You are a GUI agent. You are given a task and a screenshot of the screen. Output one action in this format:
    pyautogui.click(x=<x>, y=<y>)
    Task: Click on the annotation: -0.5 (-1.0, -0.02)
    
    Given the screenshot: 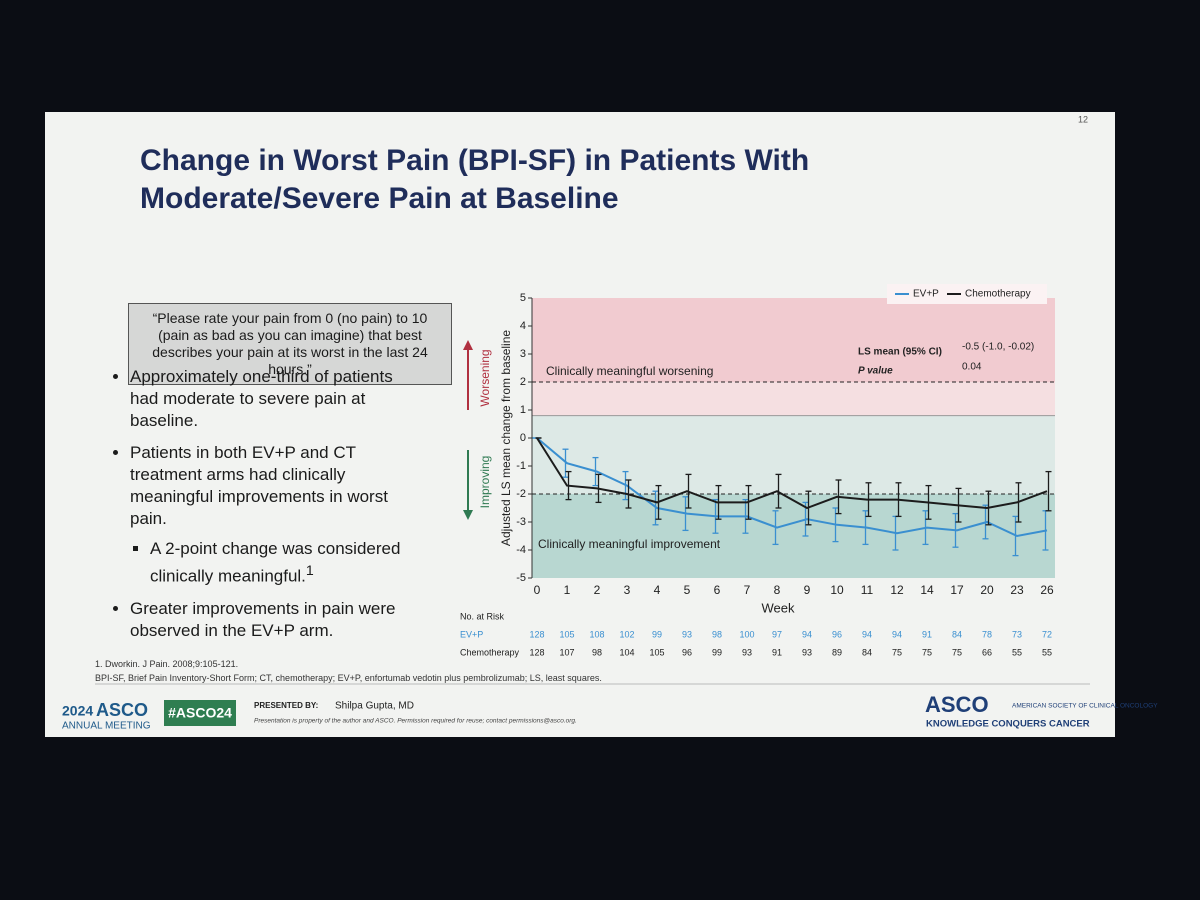 What is the action you would take?
    pyautogui.click(x=998, y=347)
    